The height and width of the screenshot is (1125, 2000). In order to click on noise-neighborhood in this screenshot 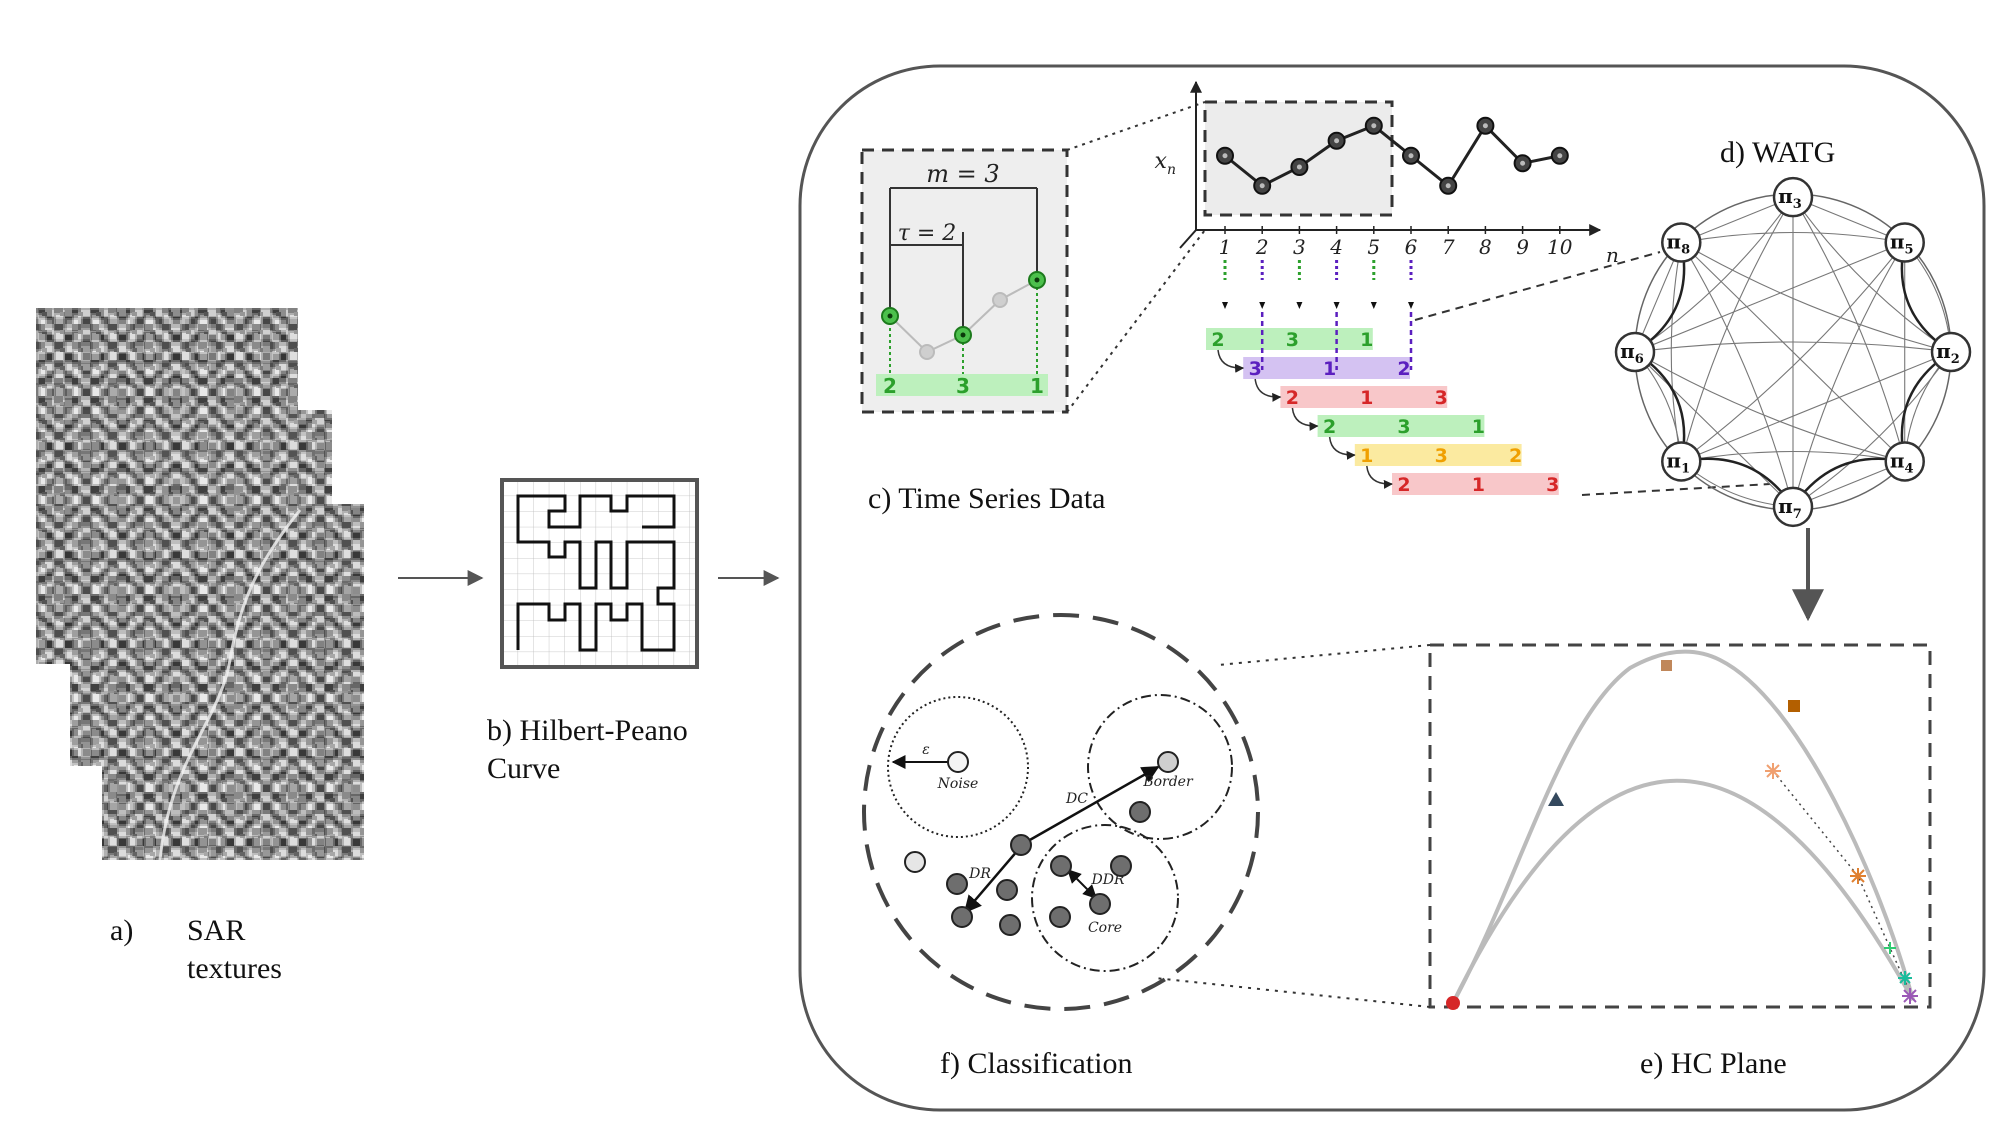, I will do `click(958, 767)`.